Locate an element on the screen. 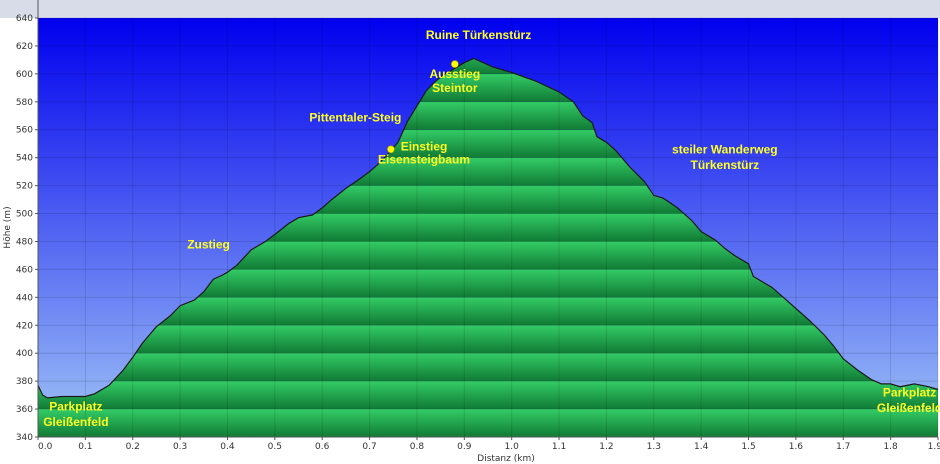  x-tick-label: 1.1 is located at coordinates (559, 447).